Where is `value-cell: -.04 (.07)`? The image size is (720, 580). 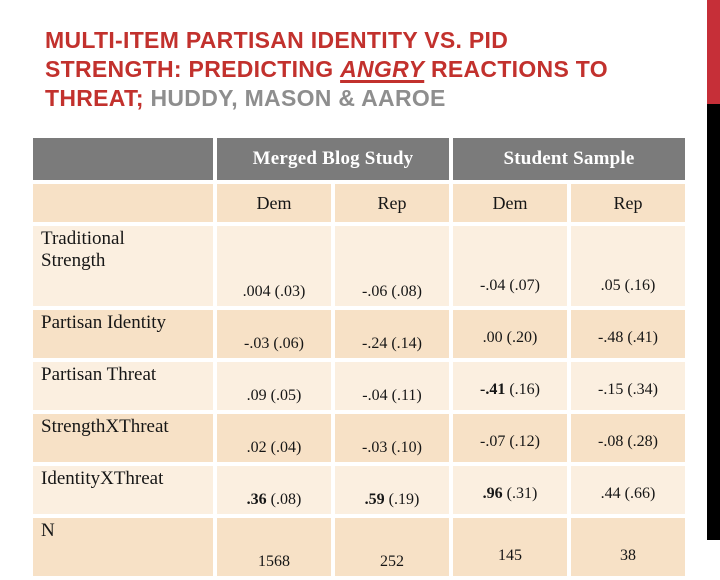
value-cell: -.04 (.07) is located at coordinates (510, 266).